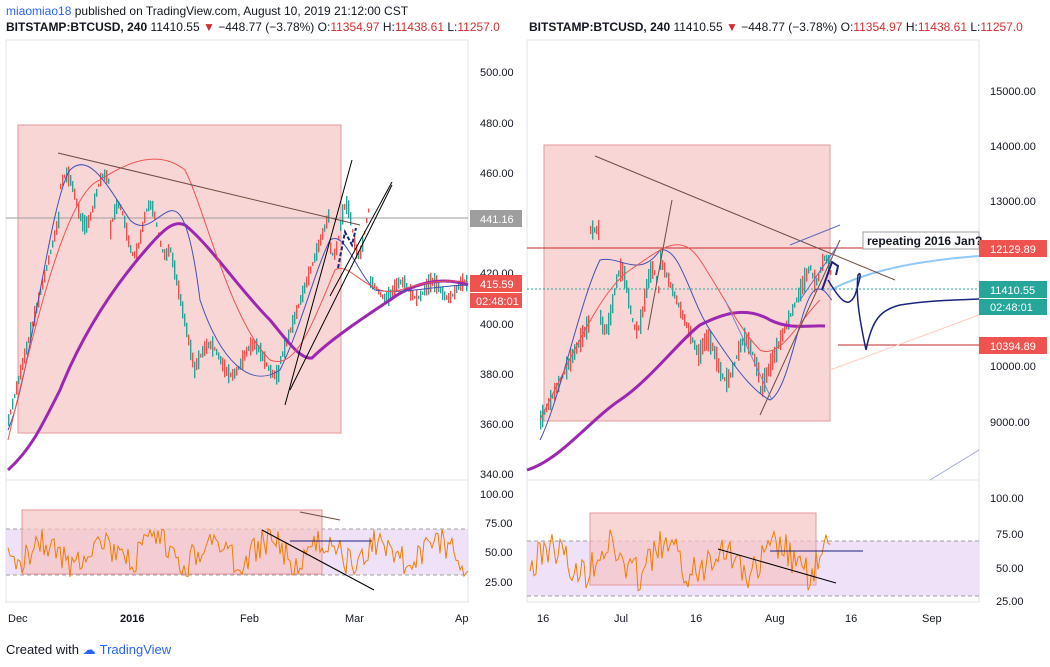  Describe the element at coordinates (686, 345) in the screenshot. I see `right-ma-blue` at that location.